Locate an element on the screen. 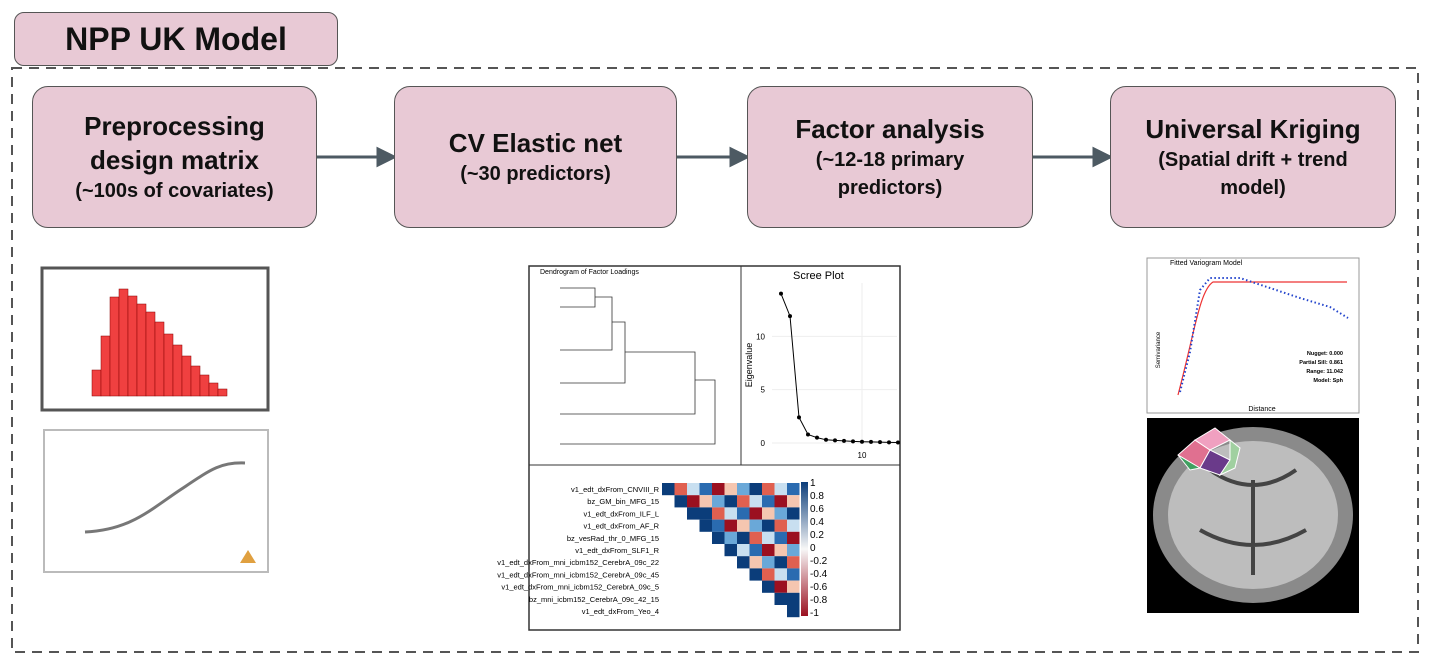 This screenshot has width=1429, height=666. step-detail: (~30 predictors) is located at coordinates (535, 174).